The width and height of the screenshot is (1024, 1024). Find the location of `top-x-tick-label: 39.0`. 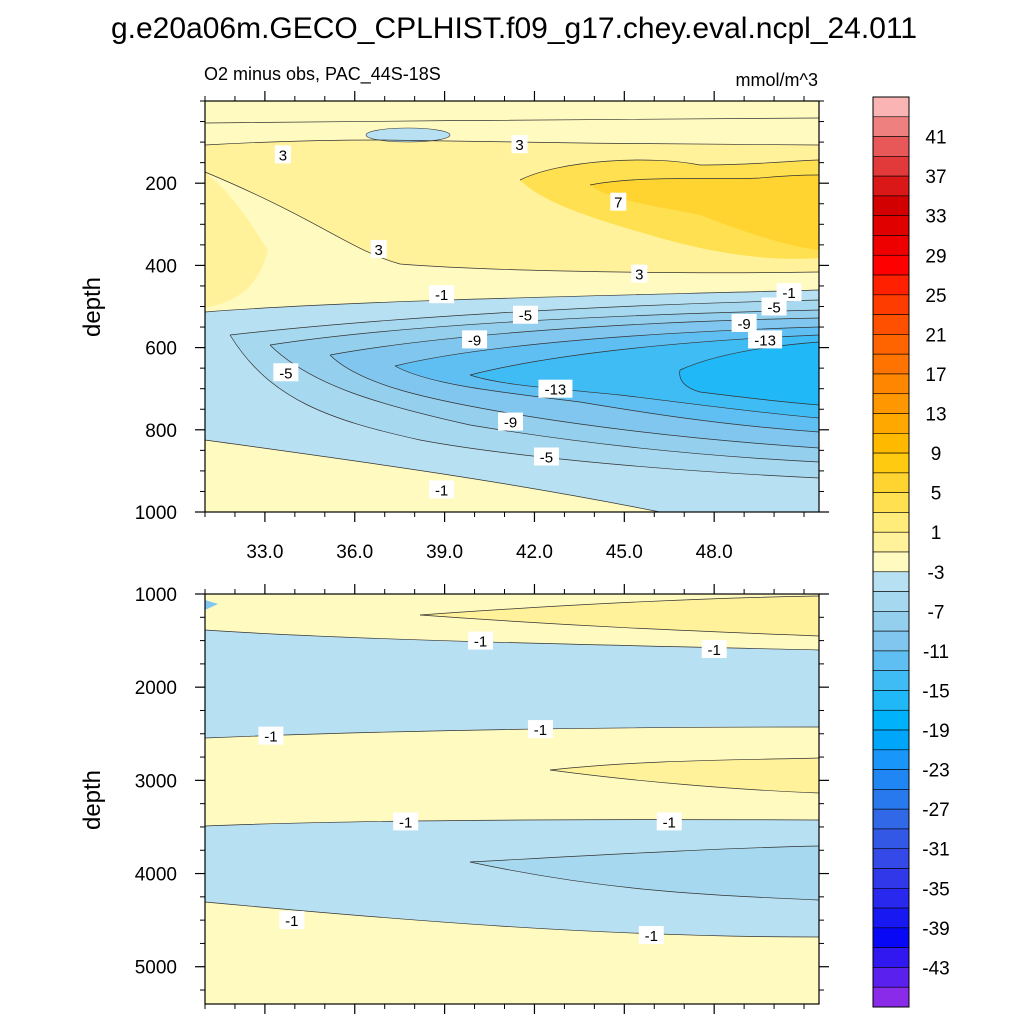

top-x-tick-label: 39.0 is located at coordinates (444, 552).